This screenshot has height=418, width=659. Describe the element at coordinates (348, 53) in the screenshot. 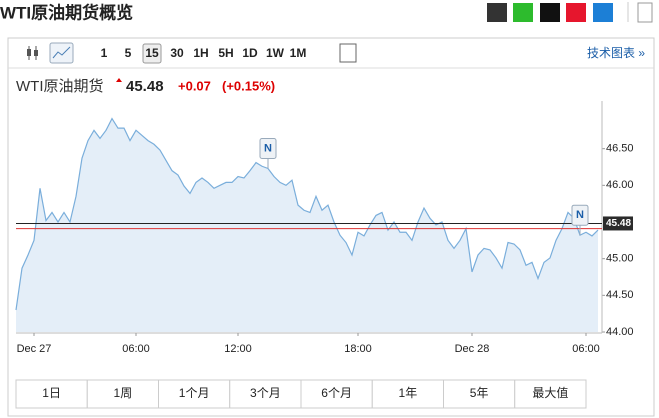

I see `settings-icon` at that location.